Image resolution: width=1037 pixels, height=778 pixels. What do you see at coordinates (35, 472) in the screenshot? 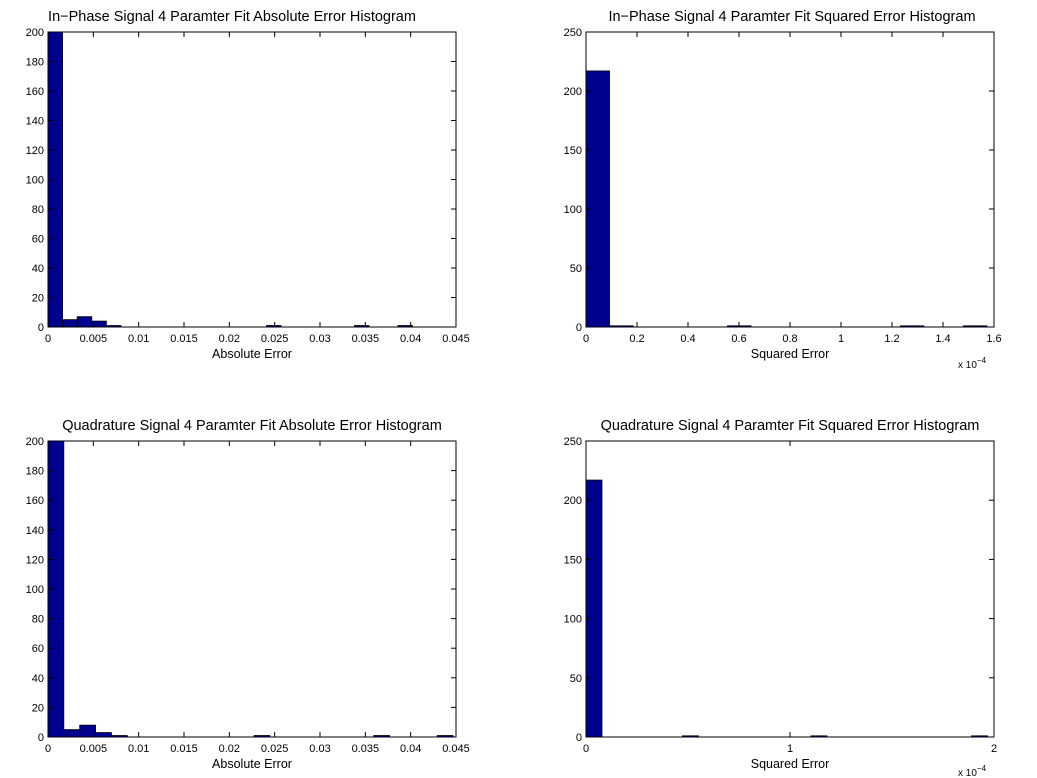
I see `y-tick-label: 180` at bounding box center [35, 472].